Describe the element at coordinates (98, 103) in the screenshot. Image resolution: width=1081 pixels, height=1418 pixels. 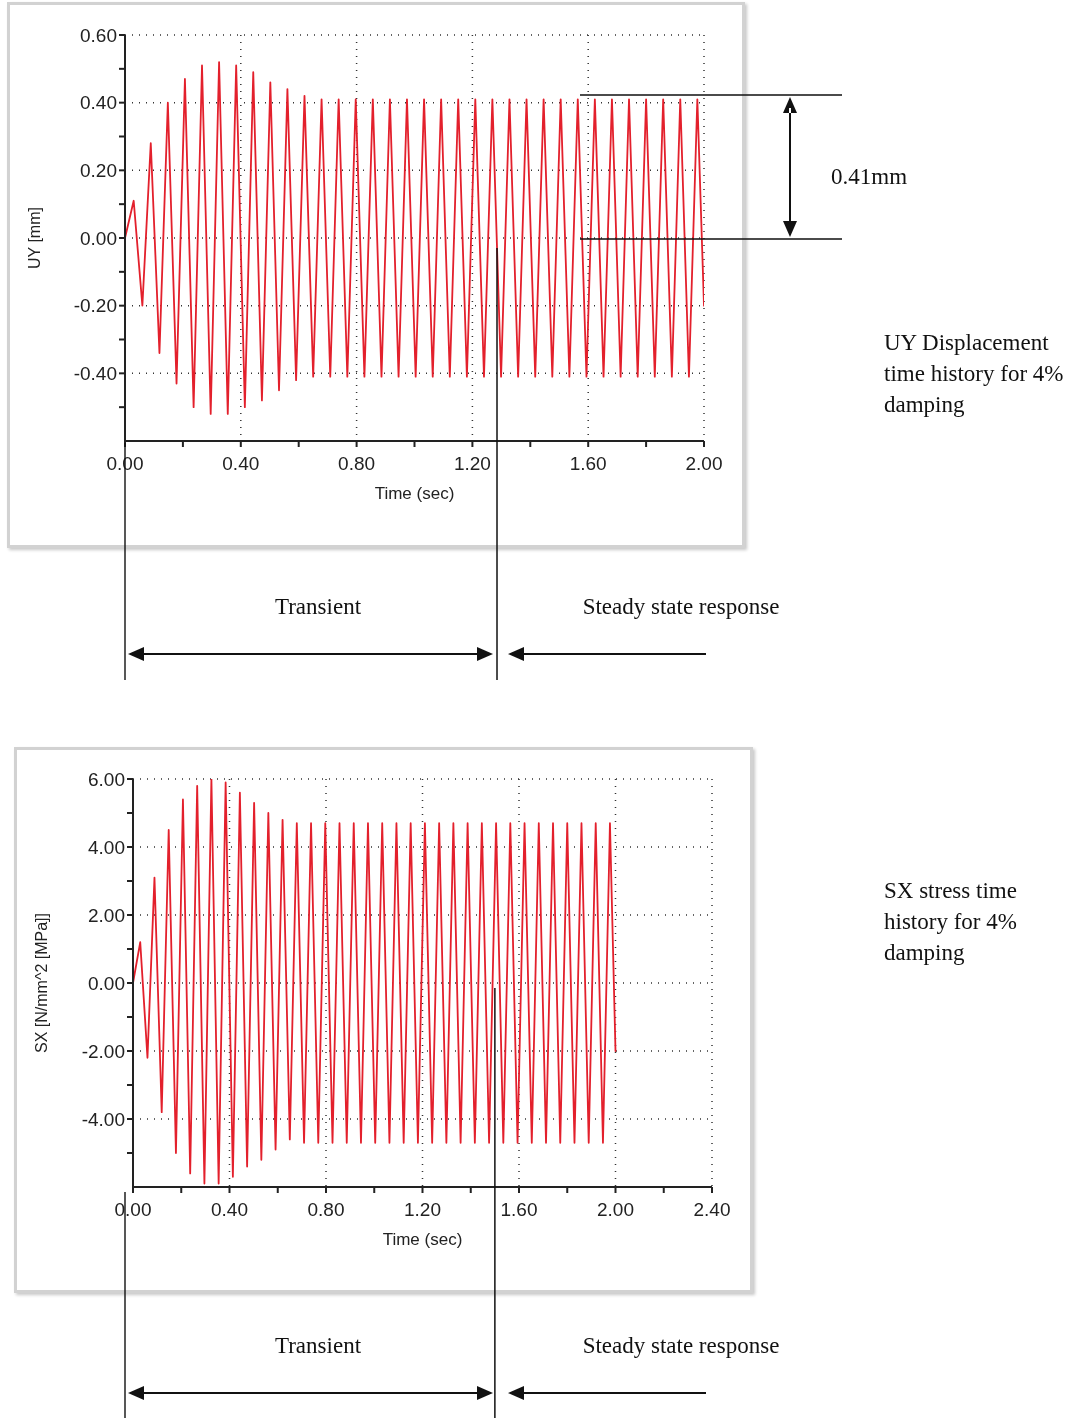
I see `y-tick-label: 0.40` at that location.